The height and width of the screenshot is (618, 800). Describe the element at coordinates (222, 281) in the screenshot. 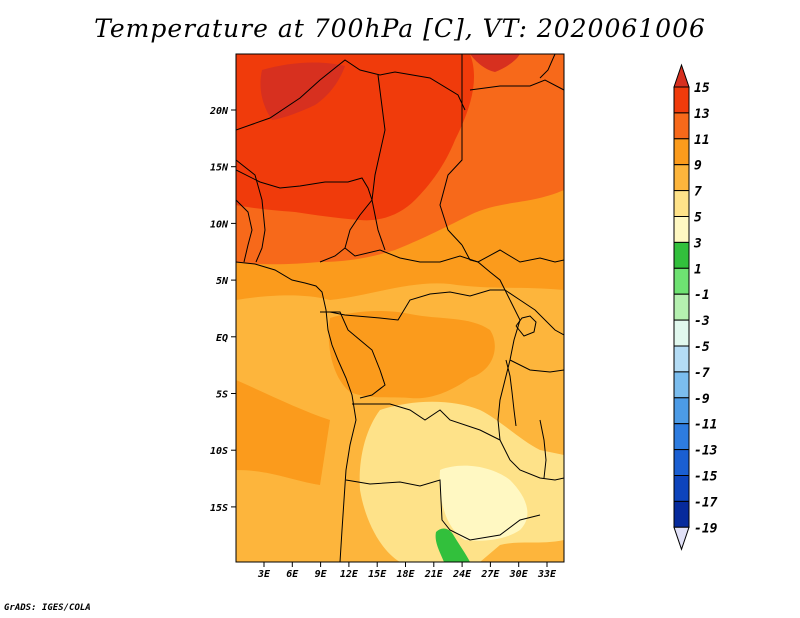

I see `lat-label: 5N` at that location.